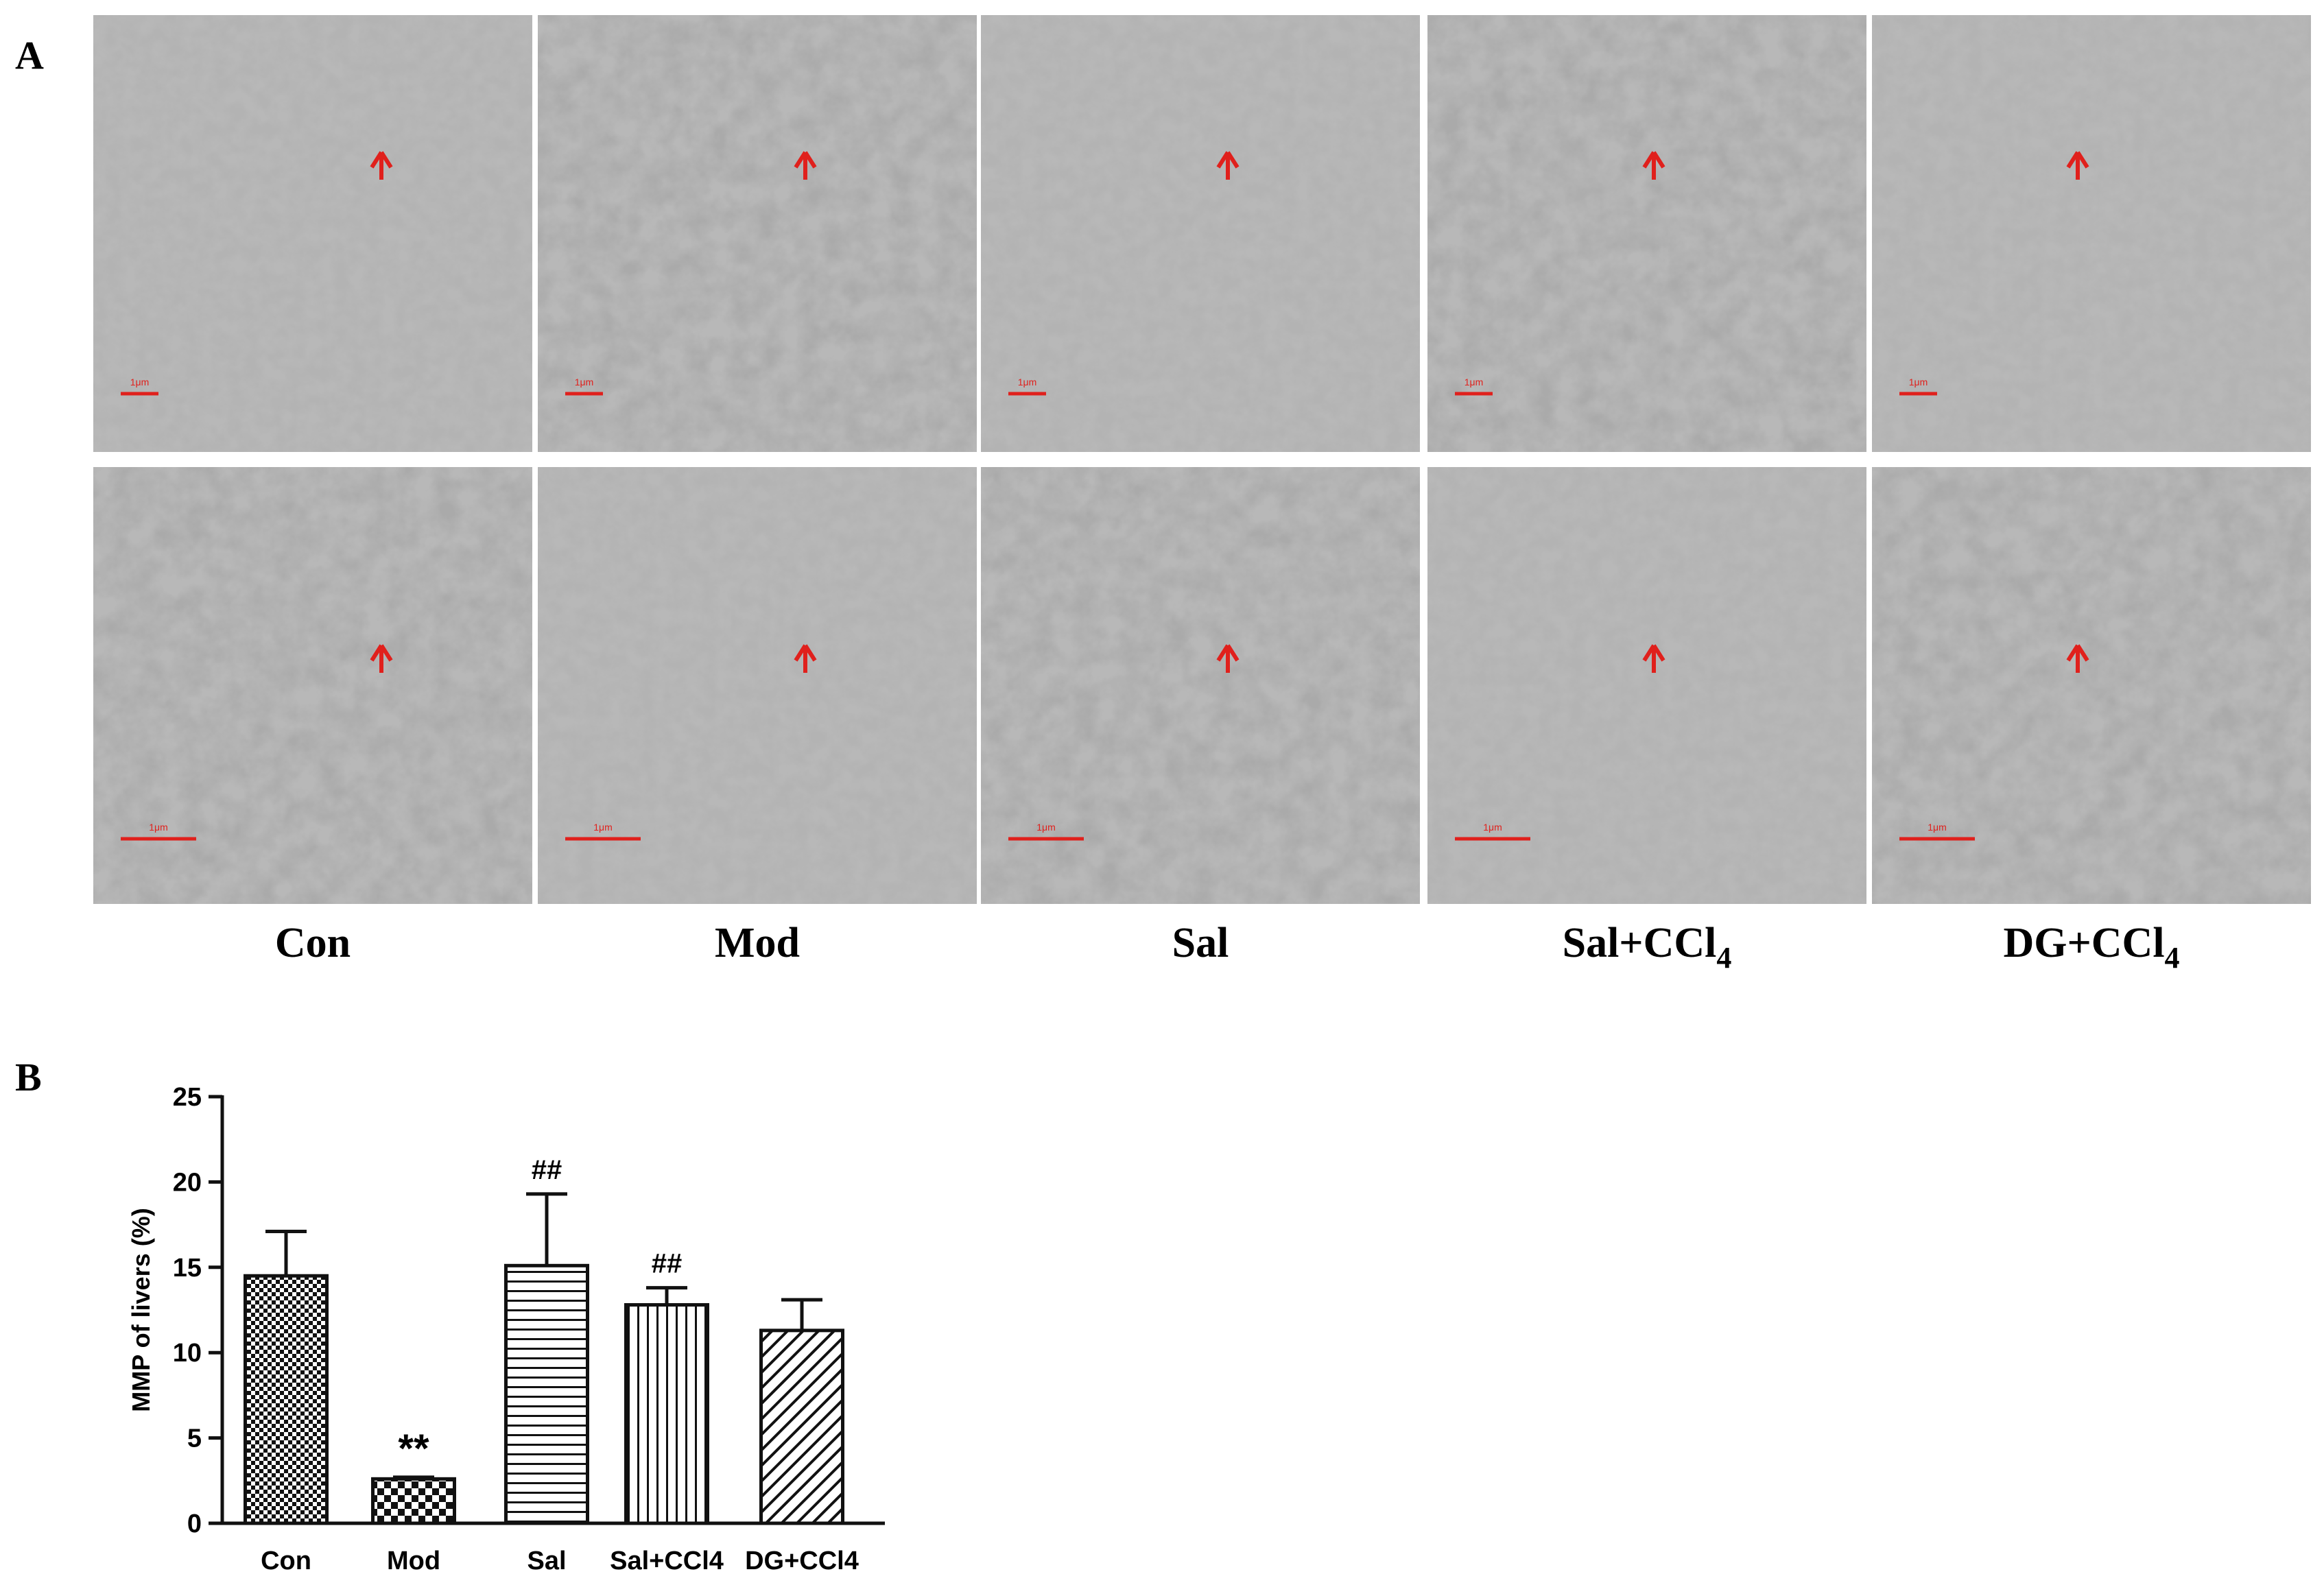  I want to click on group-label: Mod, so click(757, 943).